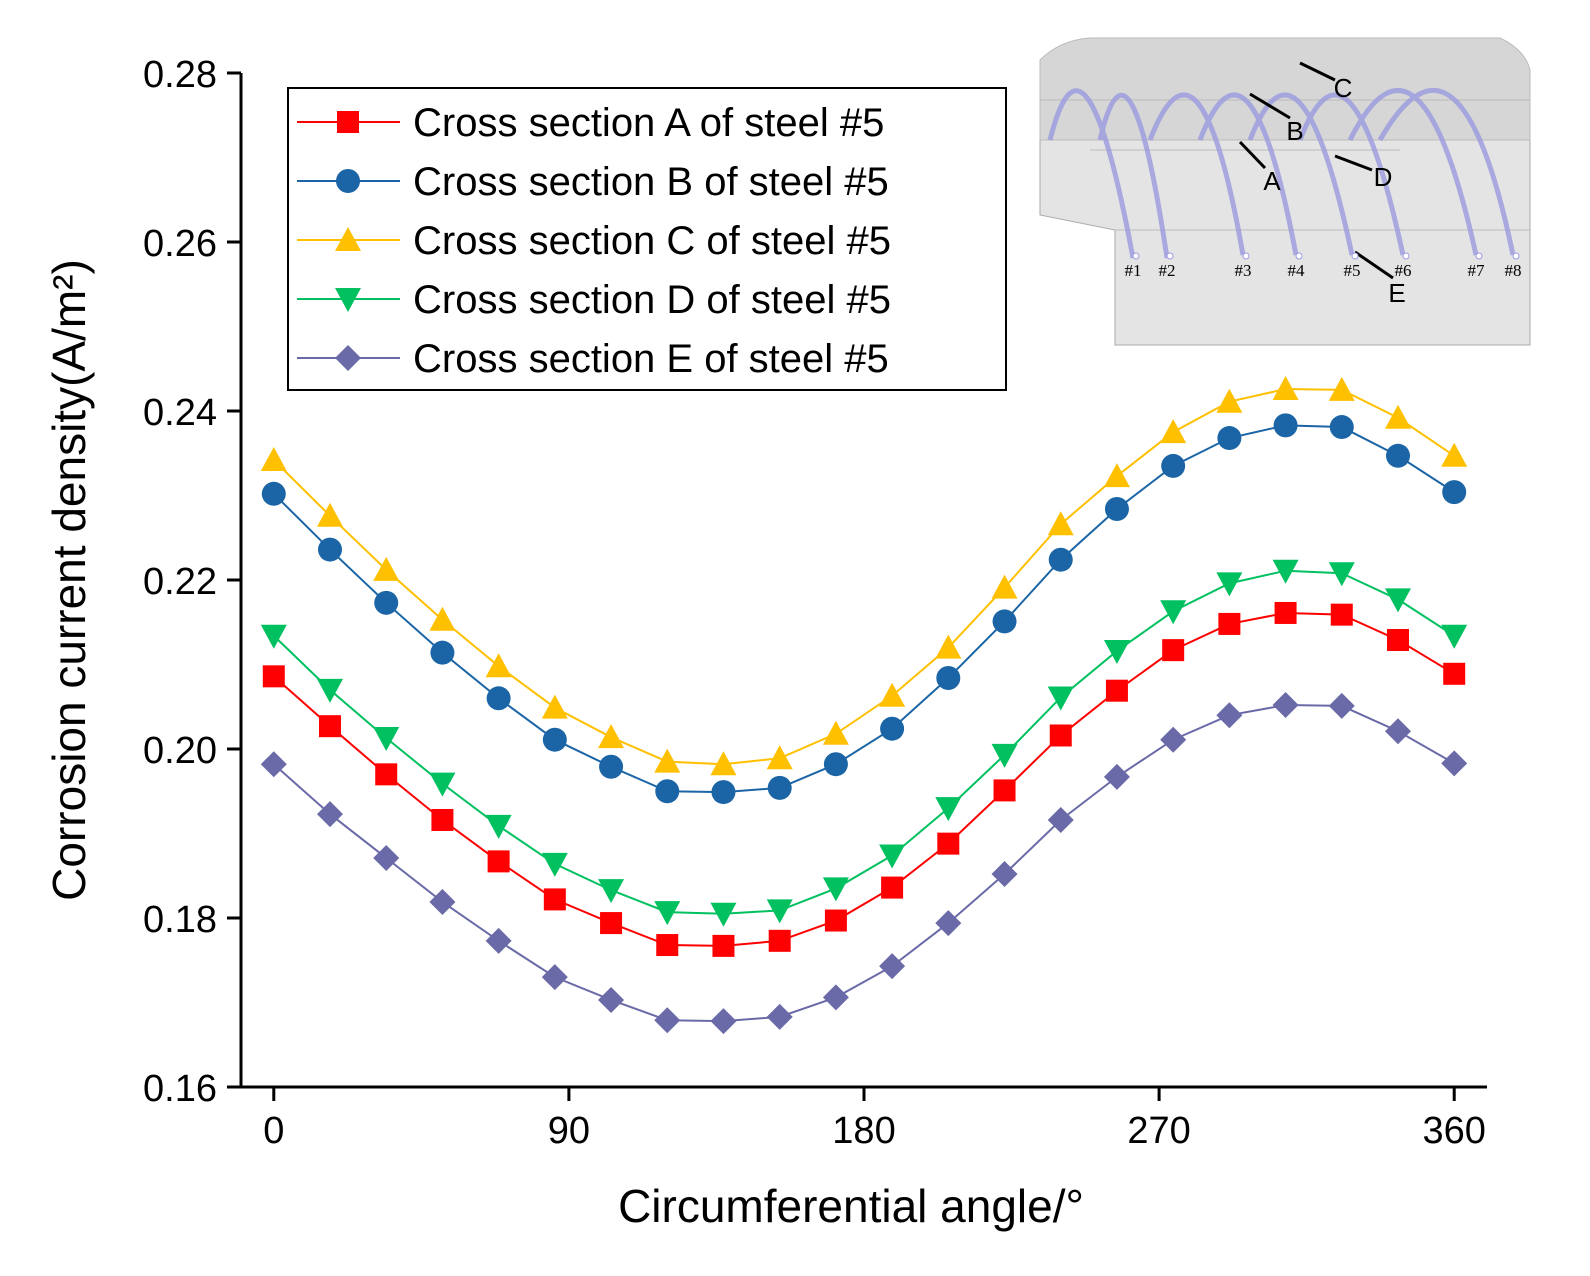 This screenshot has width=1590, height=1276. I want to click on inset-top, so click(1285, 89).